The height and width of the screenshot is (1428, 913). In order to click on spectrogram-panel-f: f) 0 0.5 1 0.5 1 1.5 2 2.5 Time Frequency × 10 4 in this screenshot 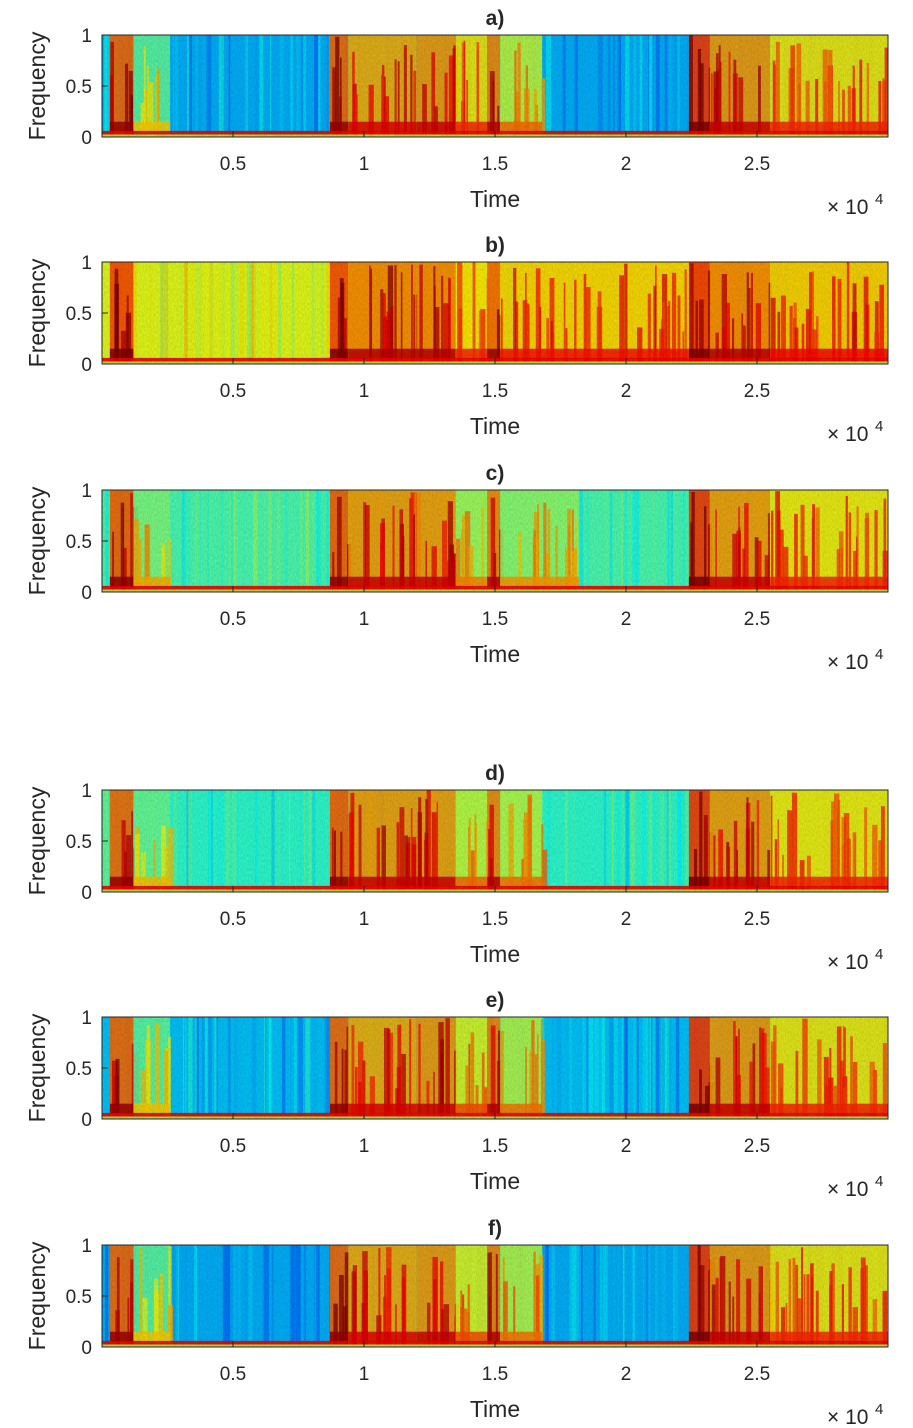, I will do `click(456, 1322)`.